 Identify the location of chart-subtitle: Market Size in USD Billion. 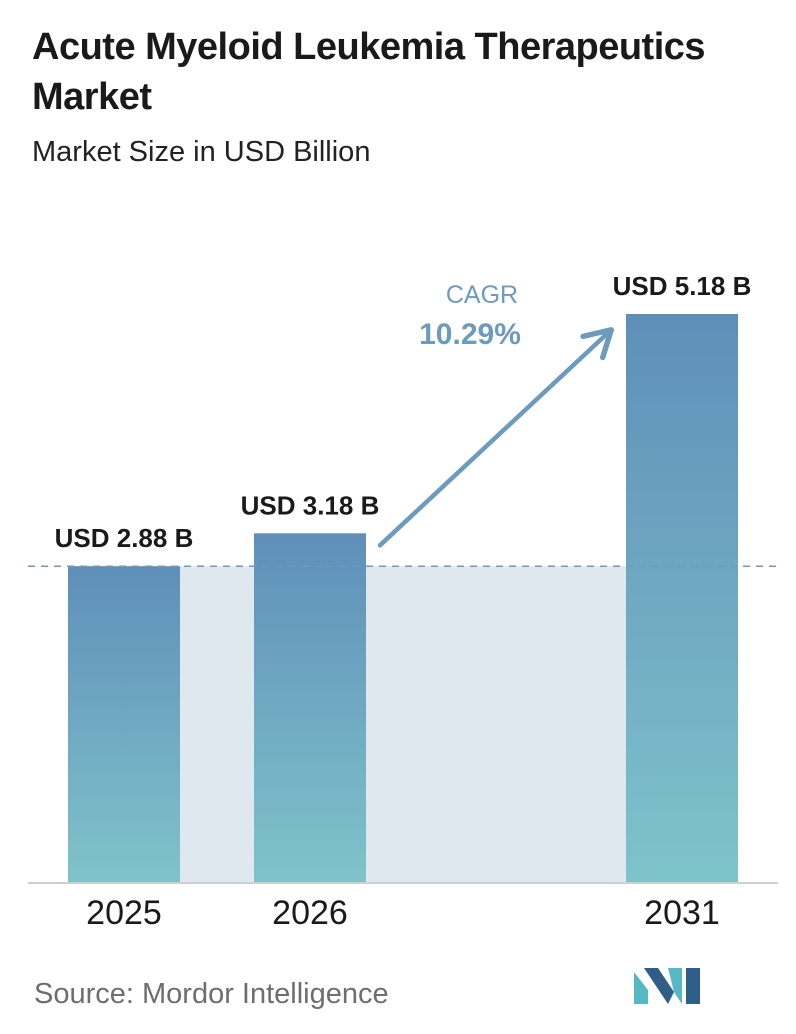
(201, 152).